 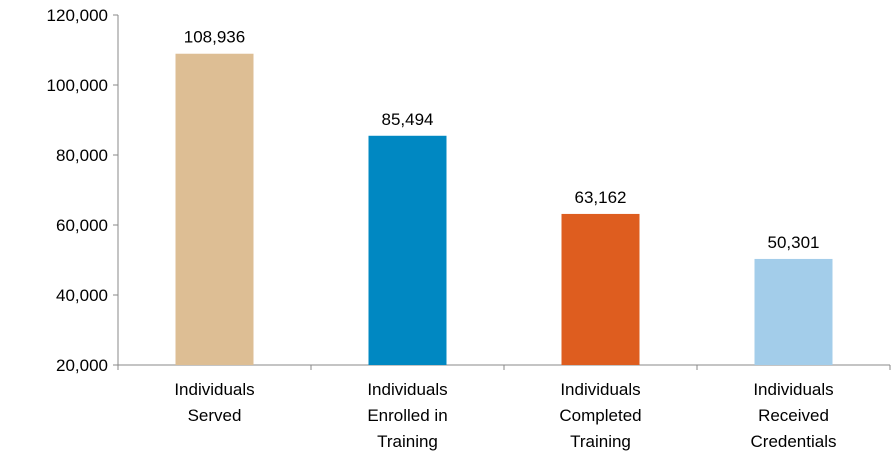 I want to click on category-label: Individuals Enrolled in Training, so click(x=407, y=415).